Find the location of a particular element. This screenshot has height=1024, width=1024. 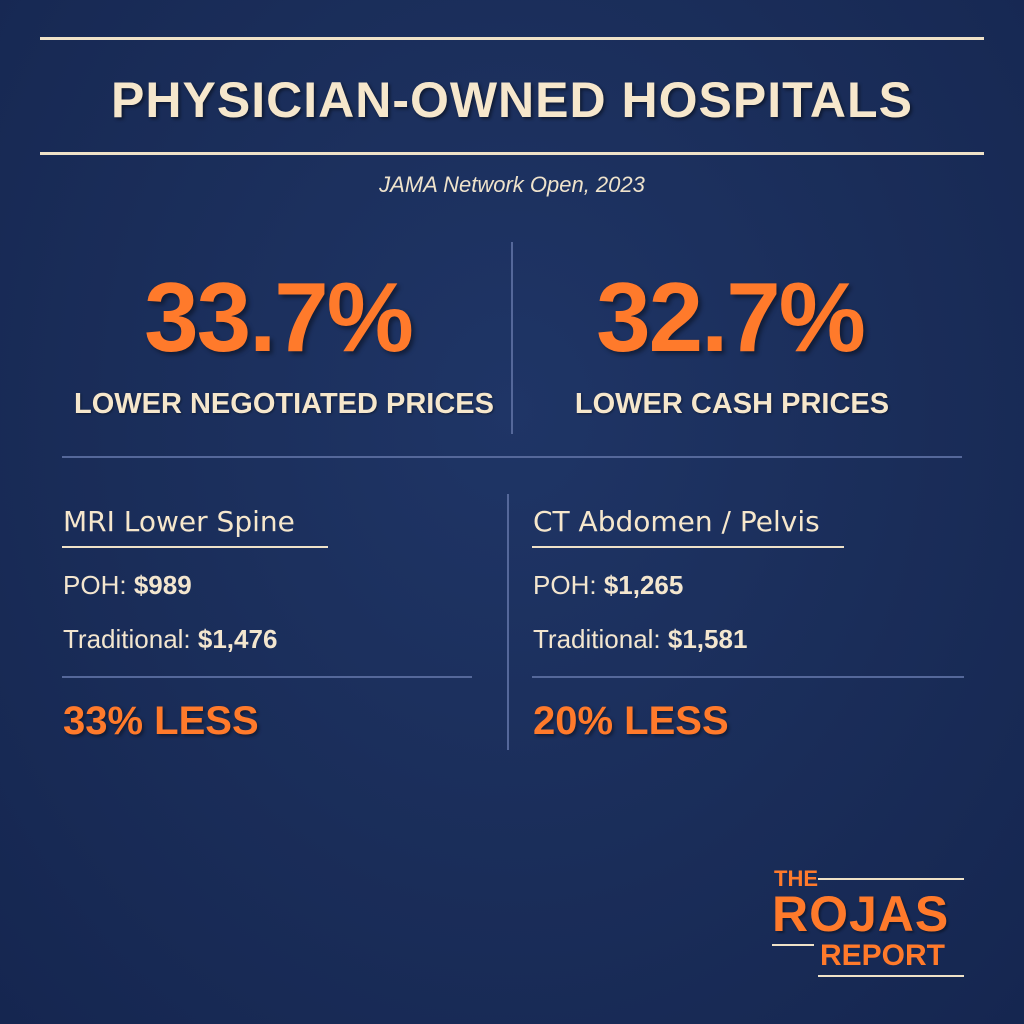

card-mri-heading: MRI Lower Spine is located at coordinates (179, 521).